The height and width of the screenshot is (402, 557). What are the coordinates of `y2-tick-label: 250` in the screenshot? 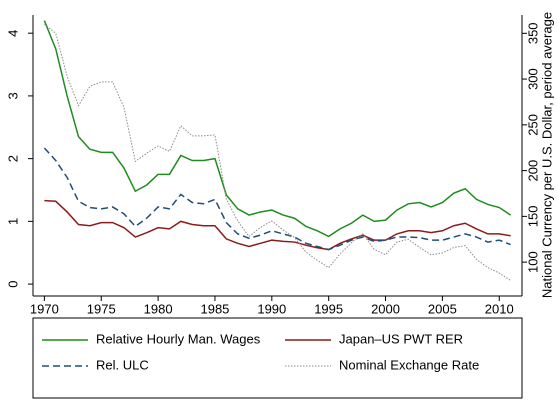 It's located at (532, 125).